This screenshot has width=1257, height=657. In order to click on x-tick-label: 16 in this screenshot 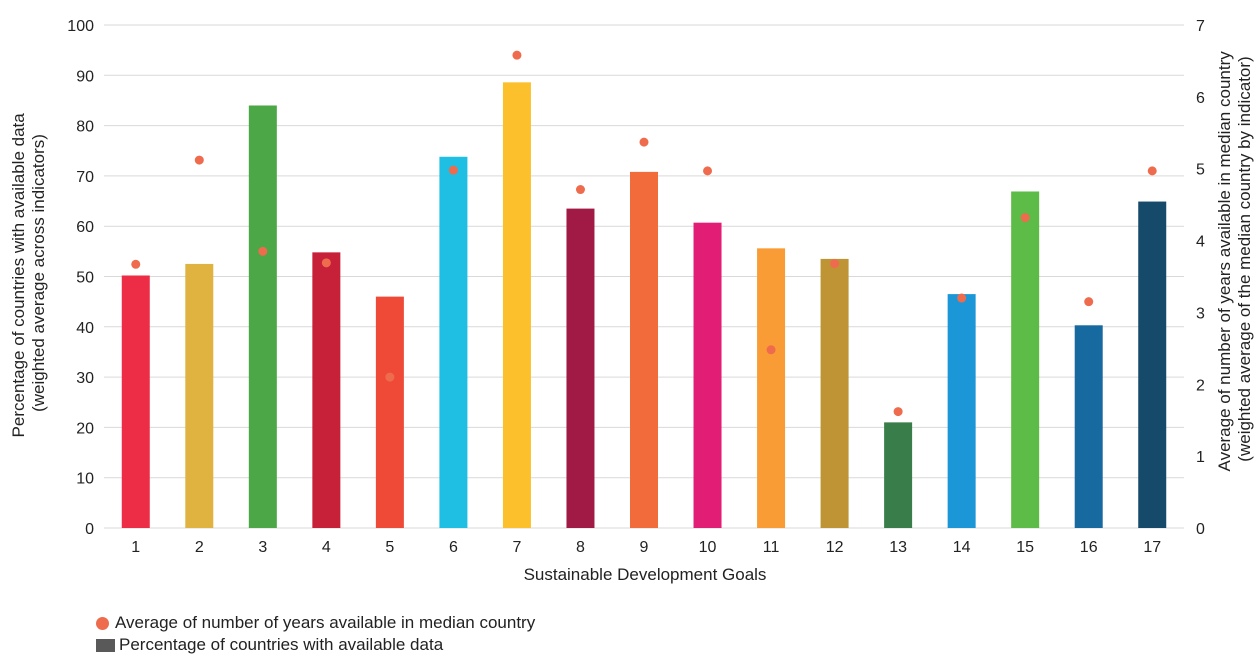, I will do `click(1089, 547)`.